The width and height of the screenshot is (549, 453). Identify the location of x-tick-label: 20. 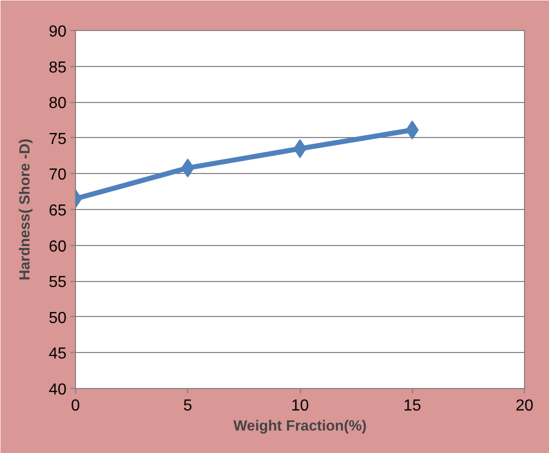
(525, 406).